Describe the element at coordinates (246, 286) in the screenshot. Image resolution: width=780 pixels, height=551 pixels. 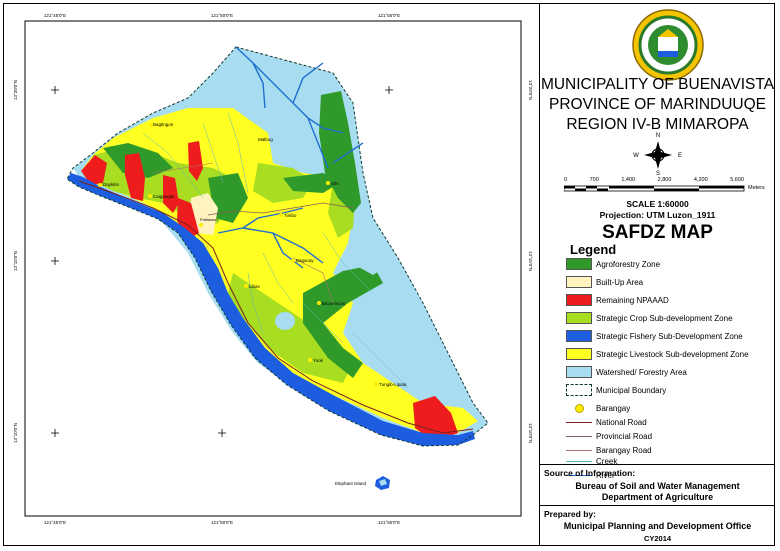
I see `barangay-point-libas` at that location.